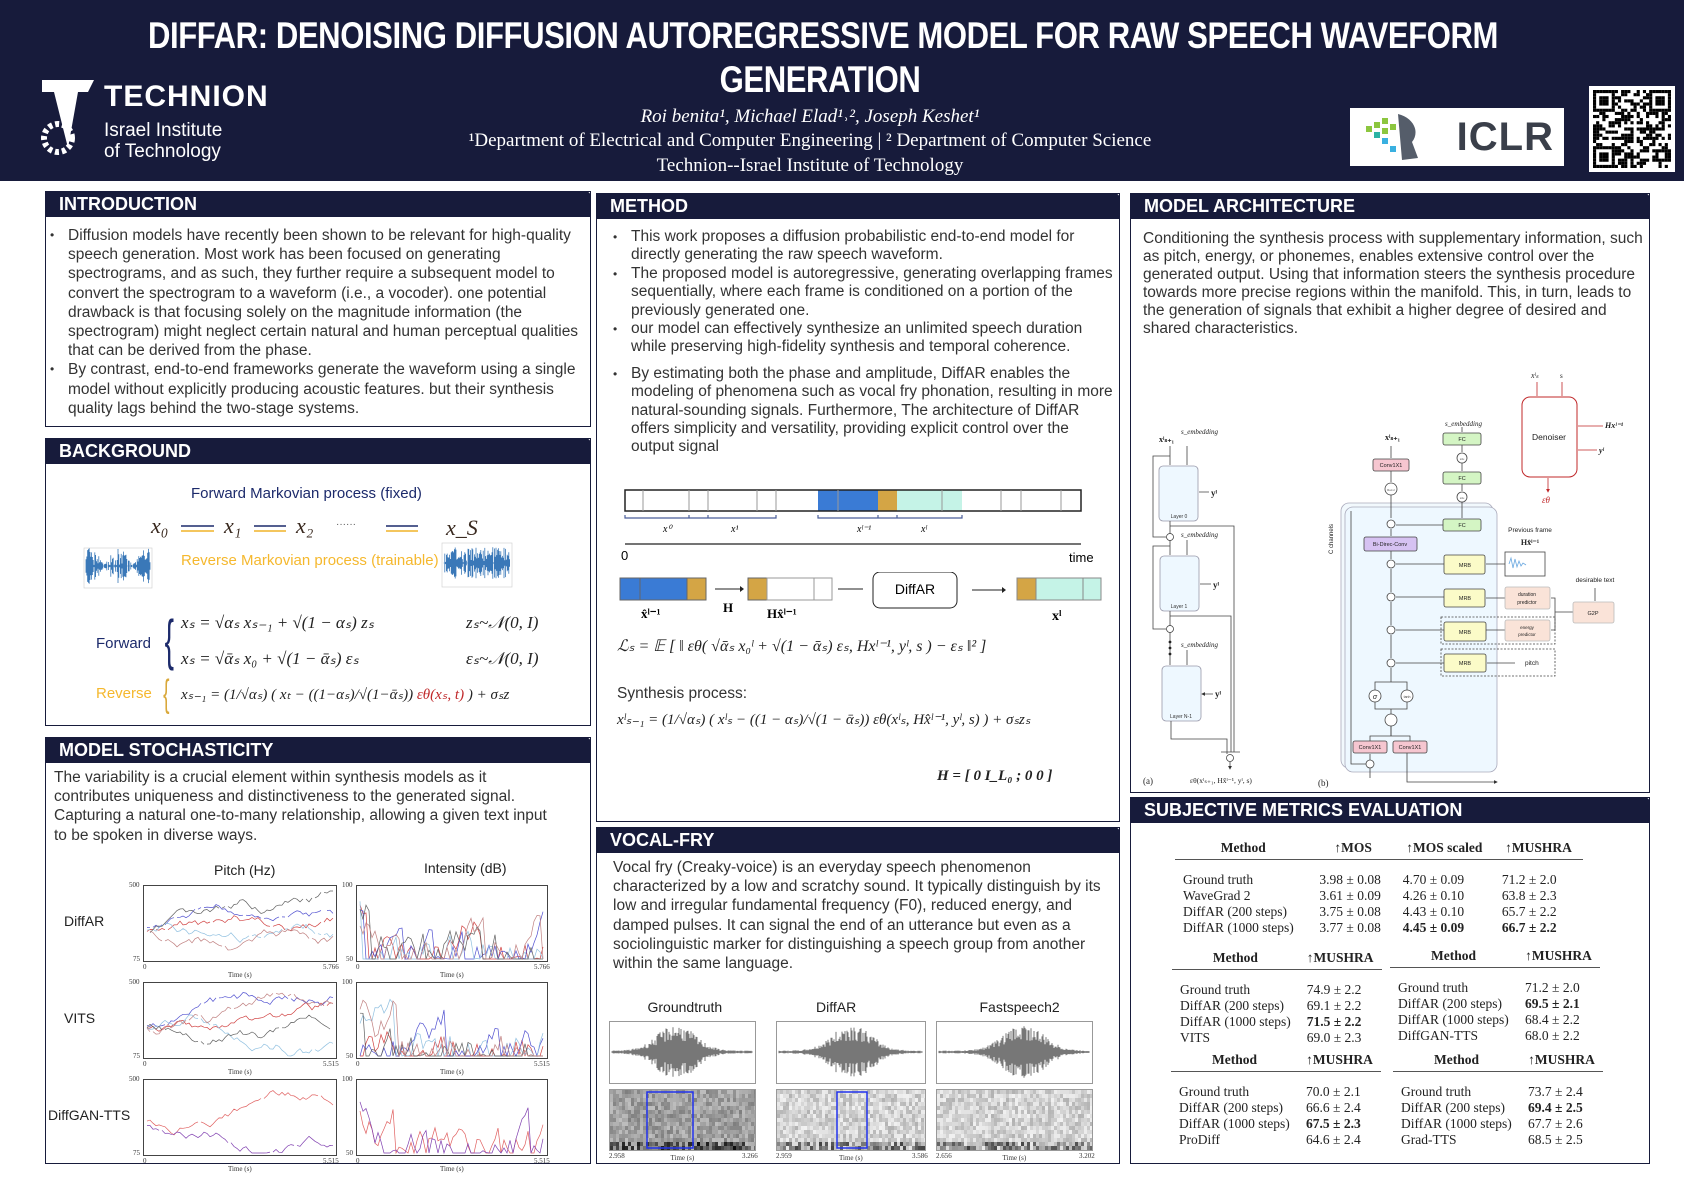 Image resolution: width=1684 pixels, height=1190 pixels. I want to click on model-row-label: DiffAR, so click(84, 921).